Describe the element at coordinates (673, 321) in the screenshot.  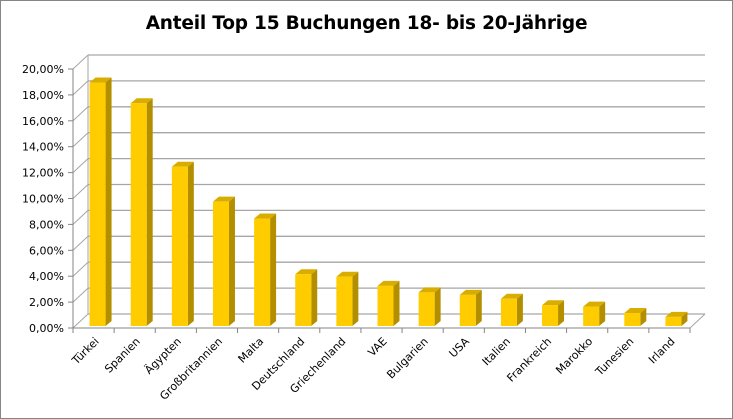
I see `bar-irland` at that location.